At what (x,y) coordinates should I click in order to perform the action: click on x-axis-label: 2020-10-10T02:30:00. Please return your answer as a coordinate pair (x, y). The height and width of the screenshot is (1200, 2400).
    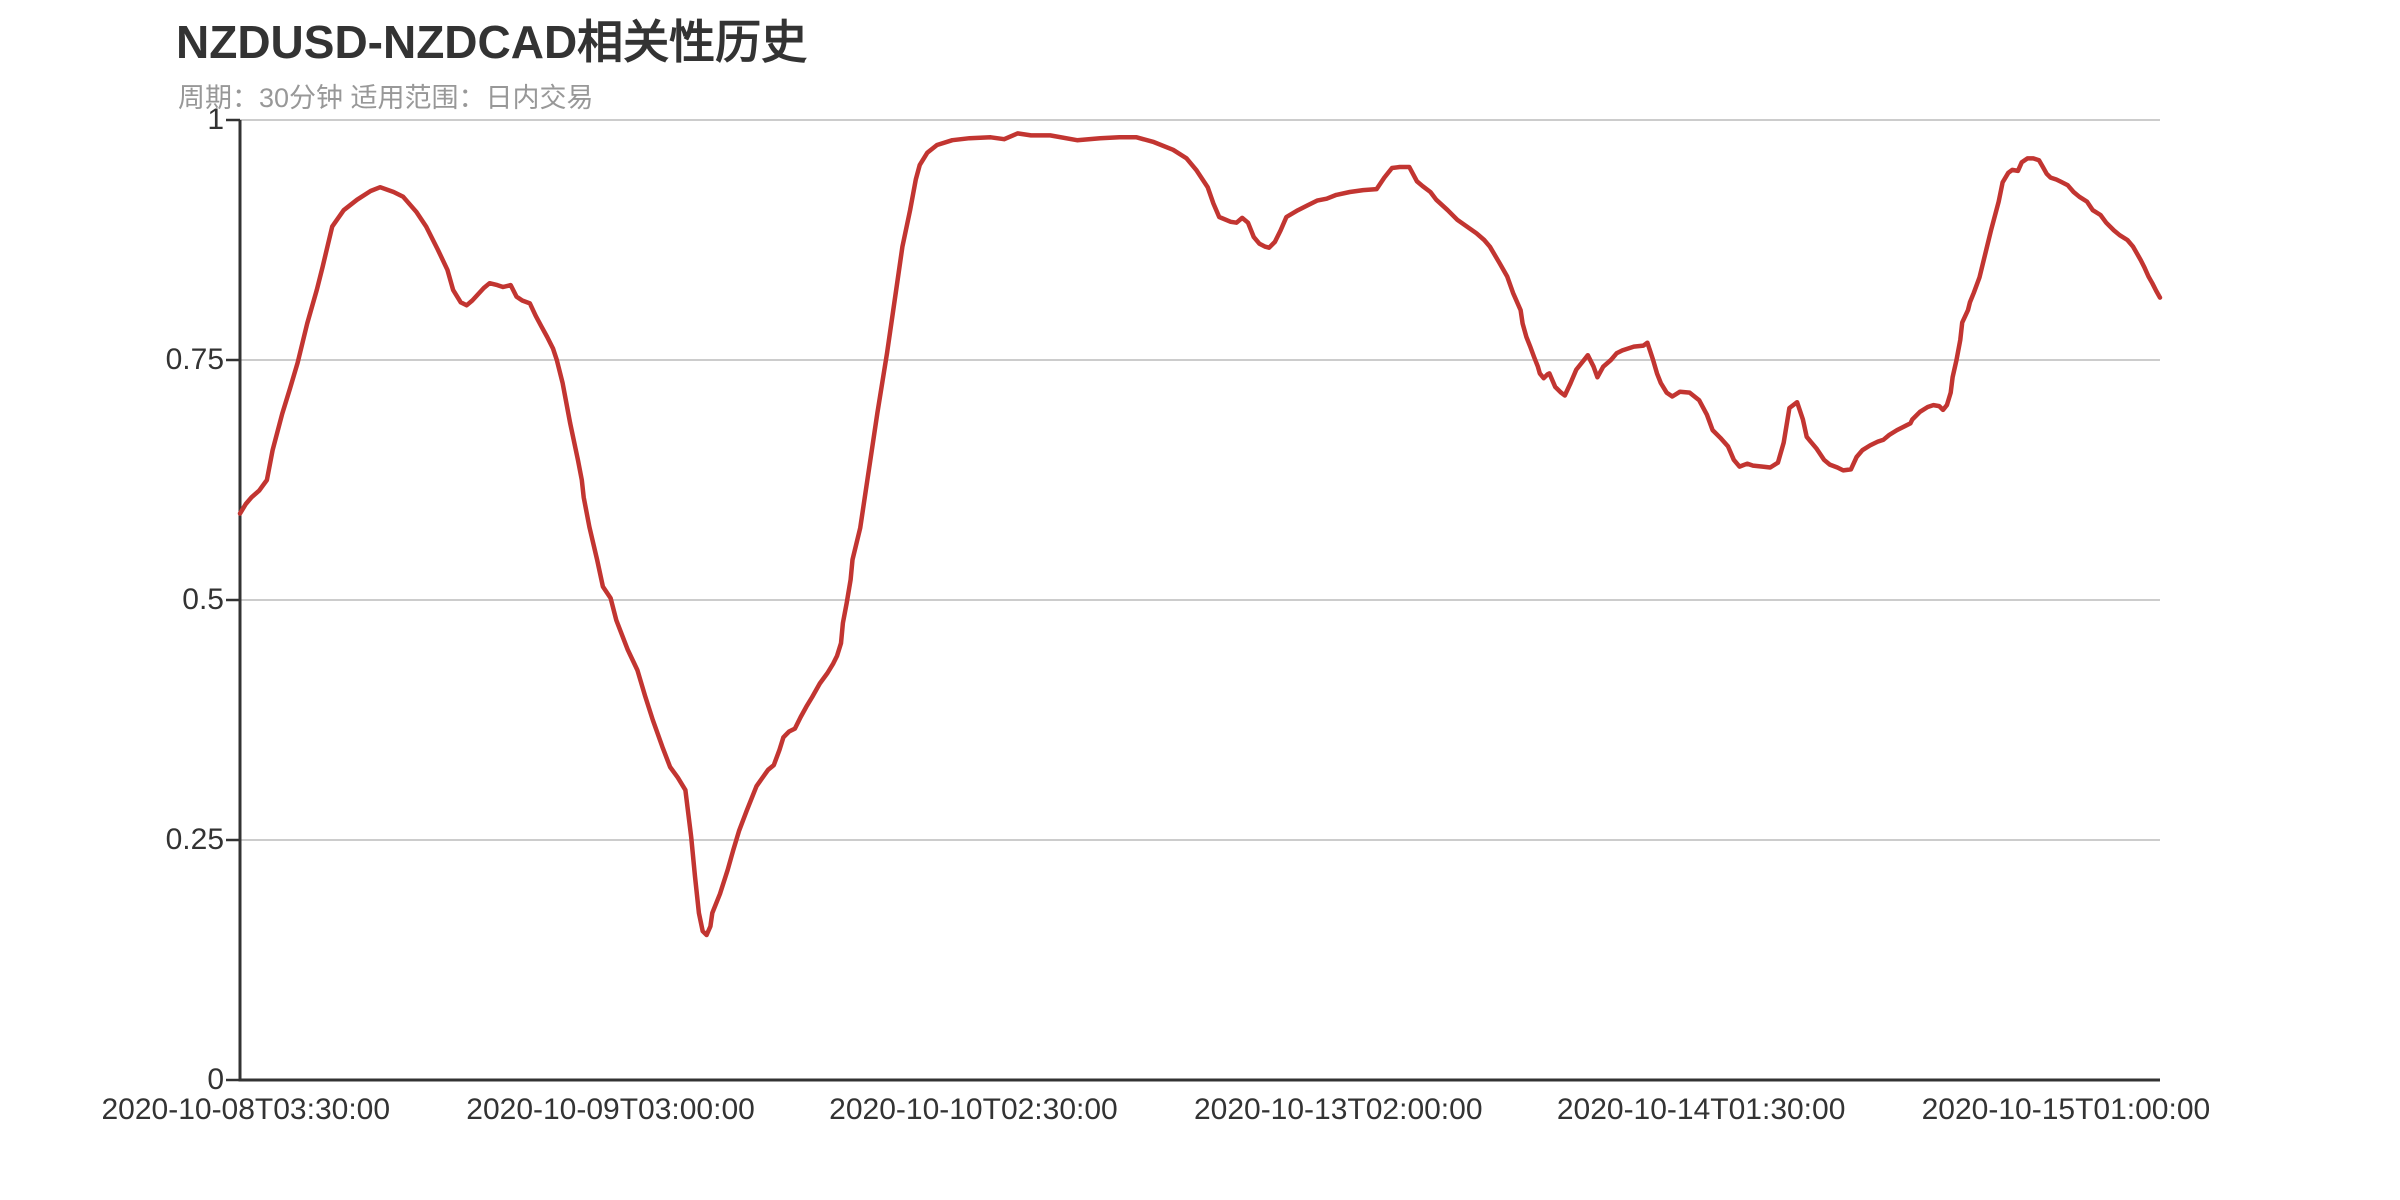
    Looking at the image, I should click on (973, 1109).